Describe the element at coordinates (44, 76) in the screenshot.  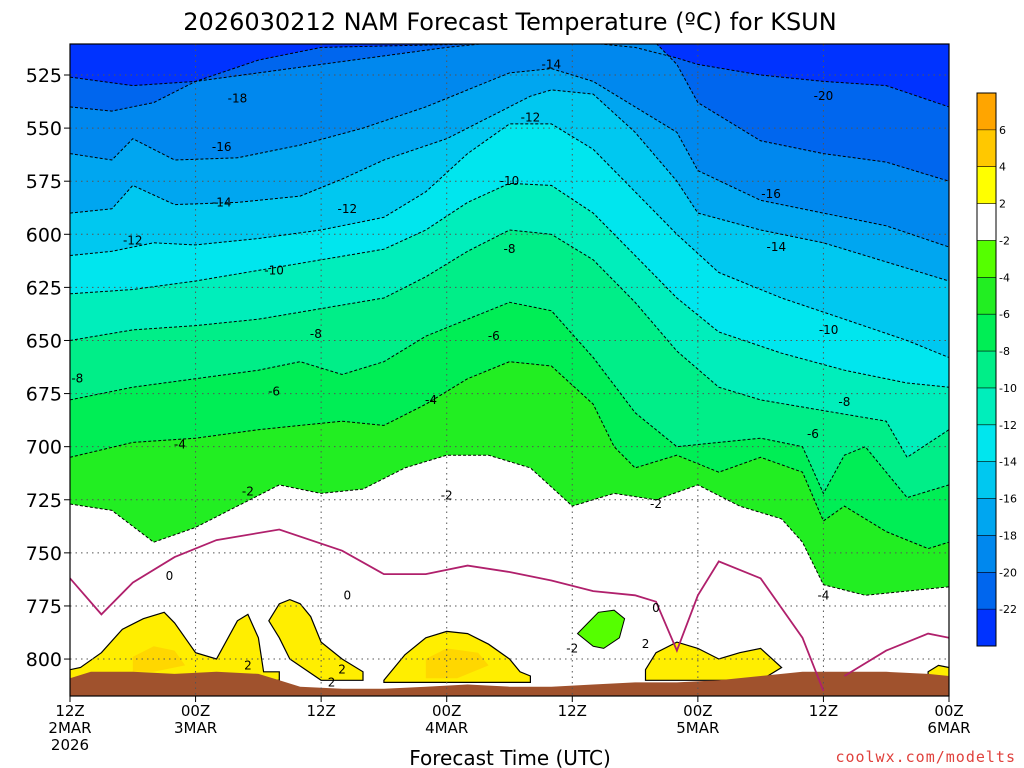
I see `y-tick-label-525: 525` at that location.